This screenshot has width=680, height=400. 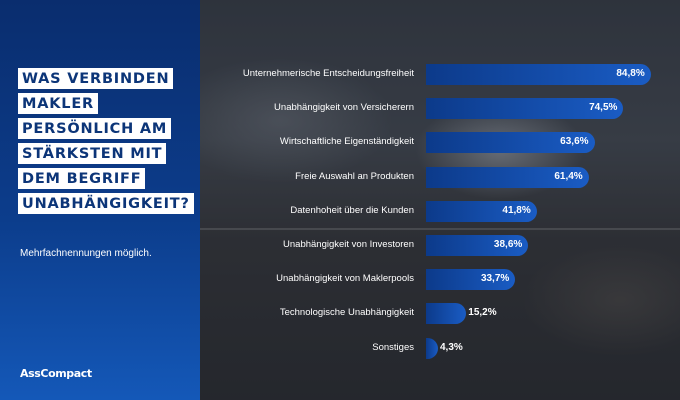 I want to click on value-label: 33,7%, so click(x=495, y=279).